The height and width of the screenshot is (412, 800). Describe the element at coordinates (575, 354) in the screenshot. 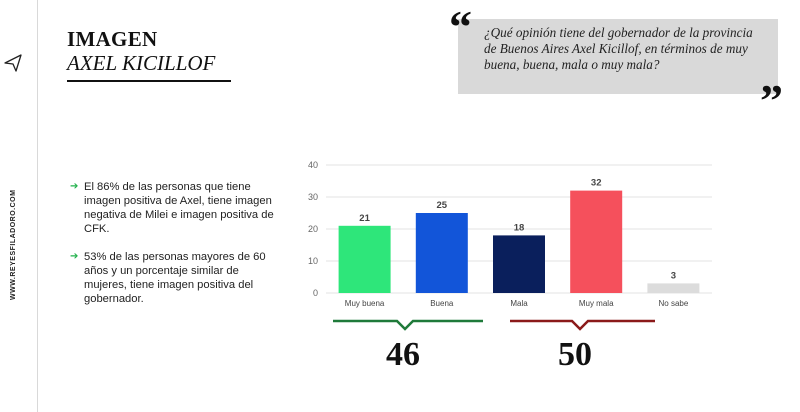

I see `negative-total: 50` at that location.